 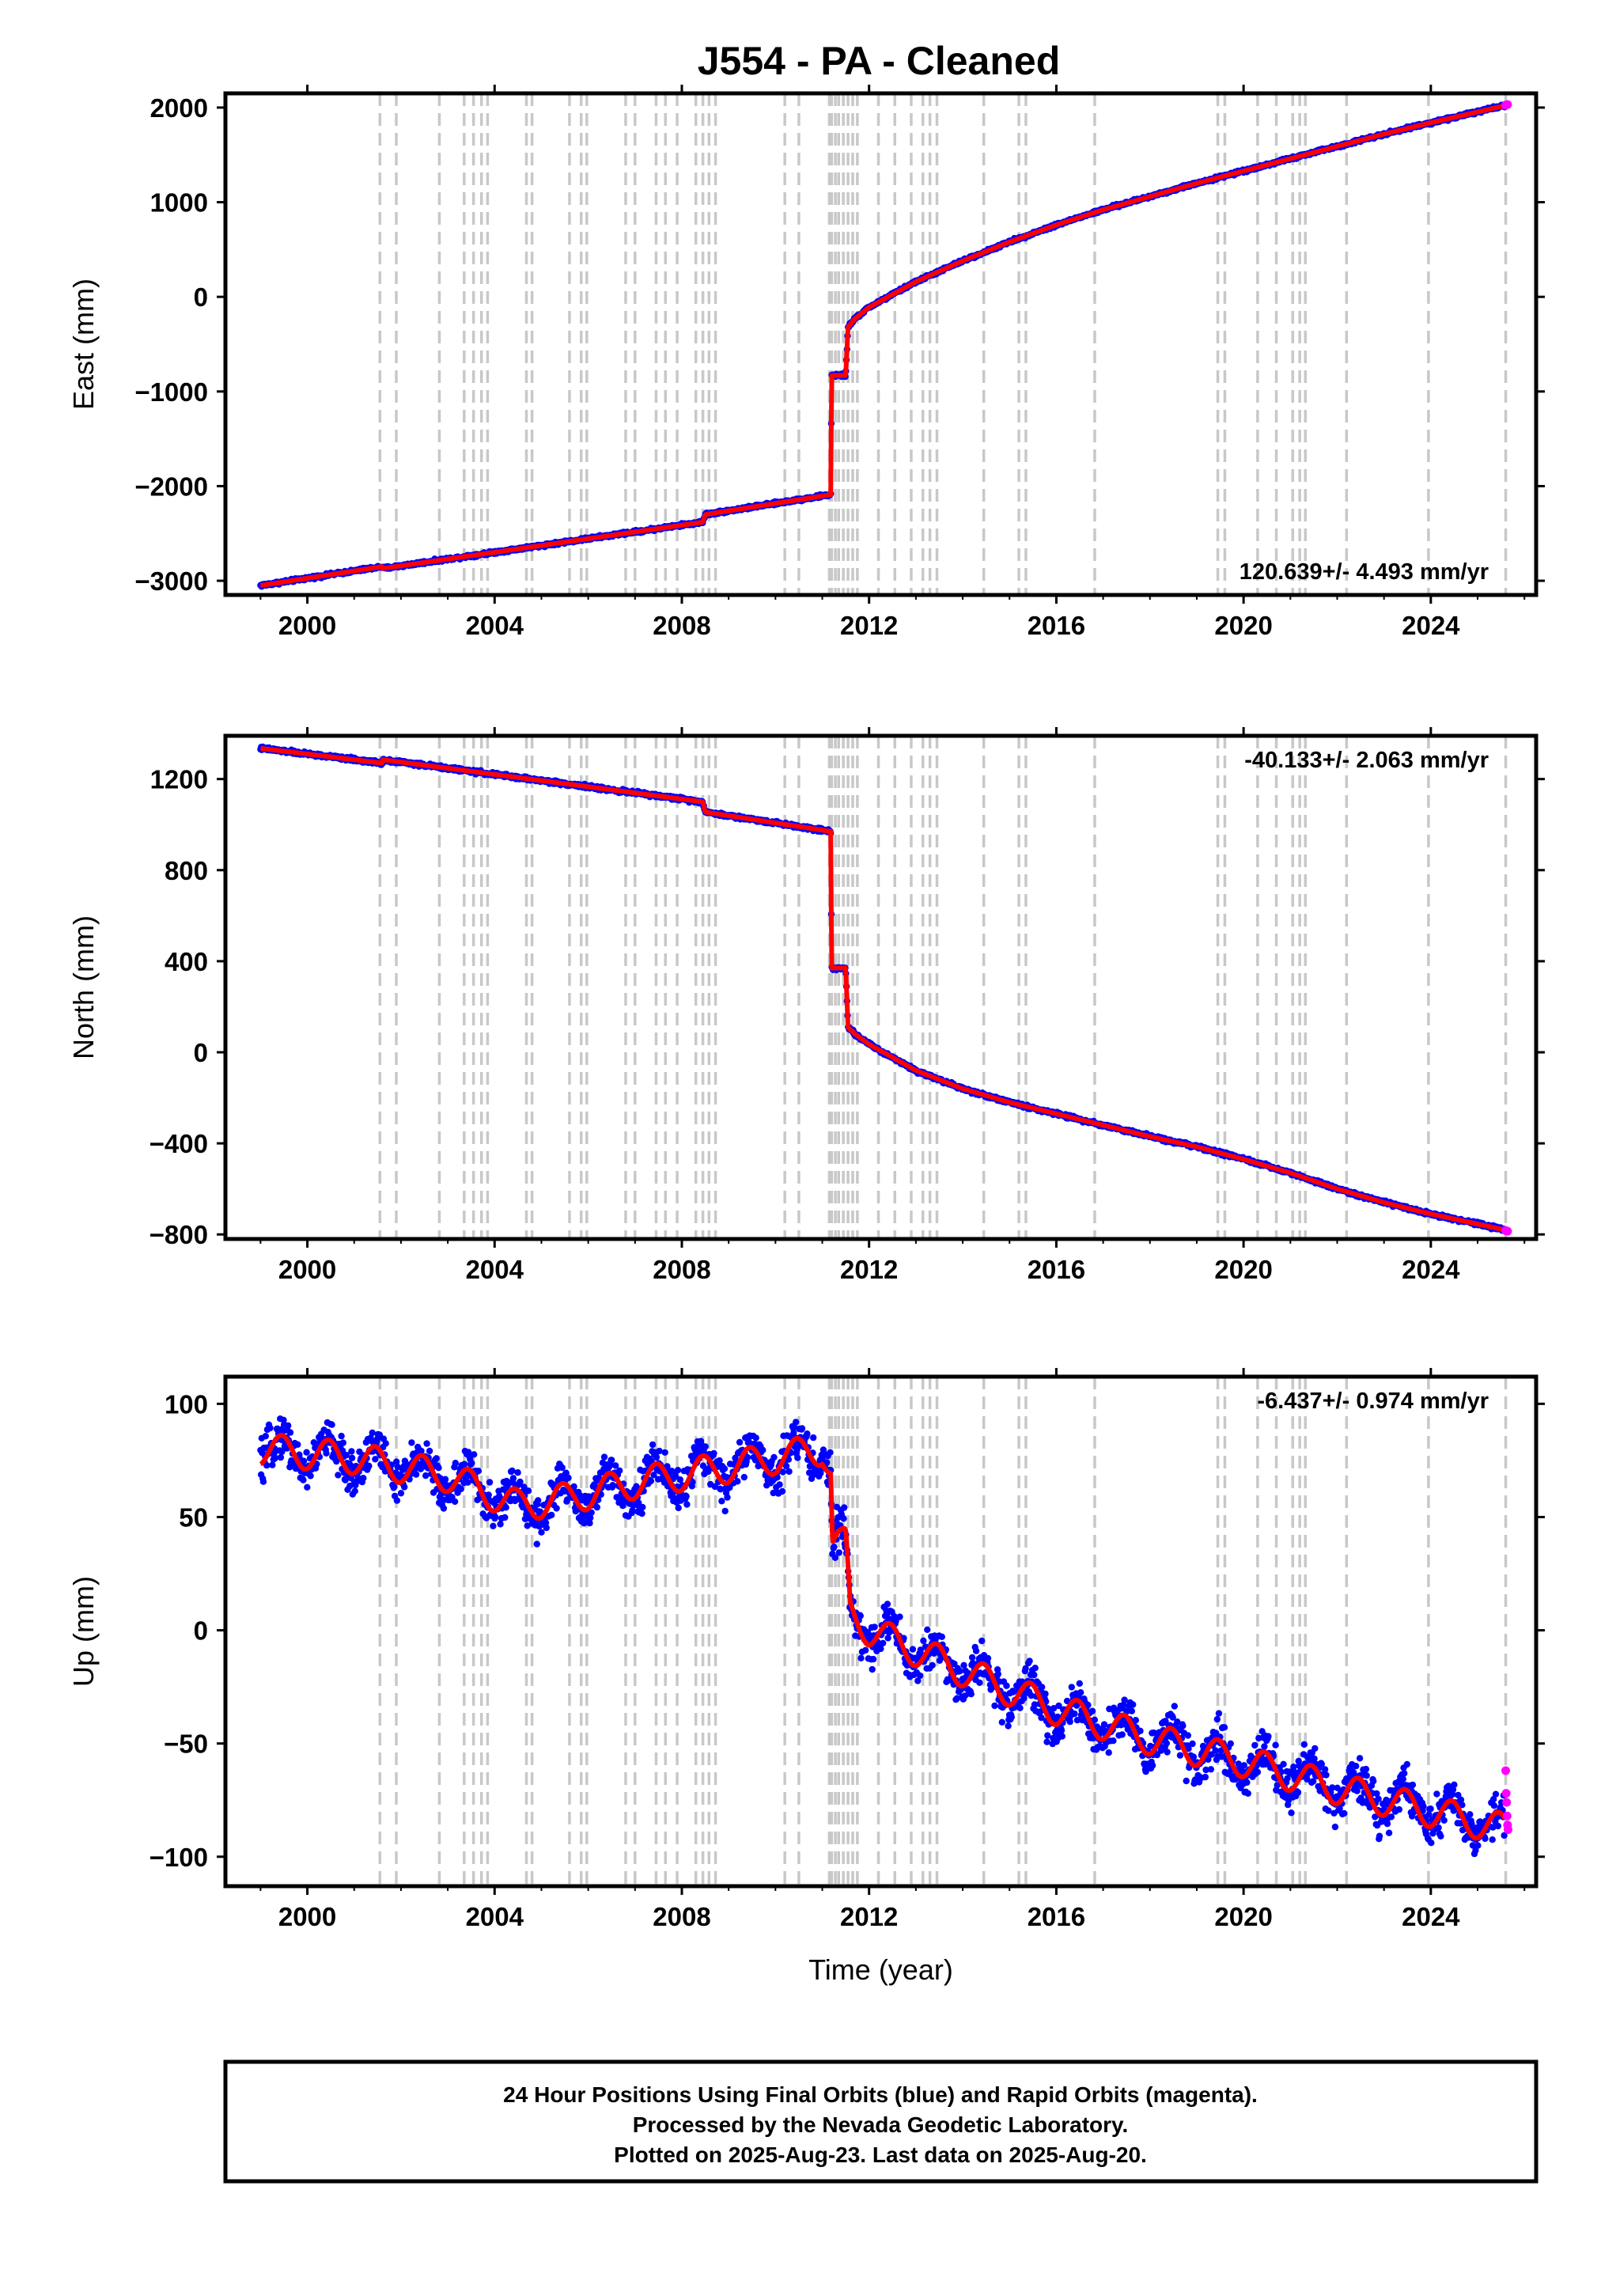 I want to click on y-tick-label: −3000, so click(x=171, y=581).